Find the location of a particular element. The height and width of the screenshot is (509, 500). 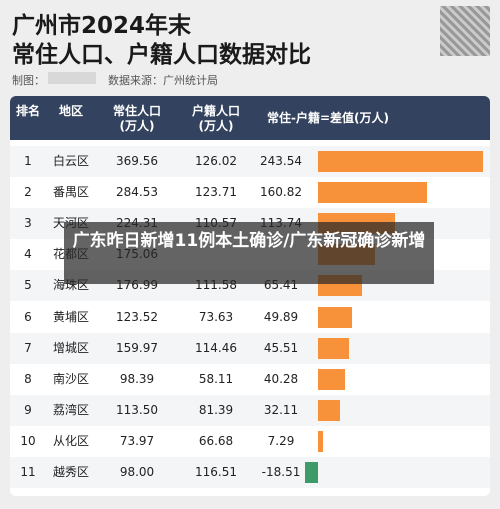

table-cell: 番禺区 is located at coordinates (70, 192).